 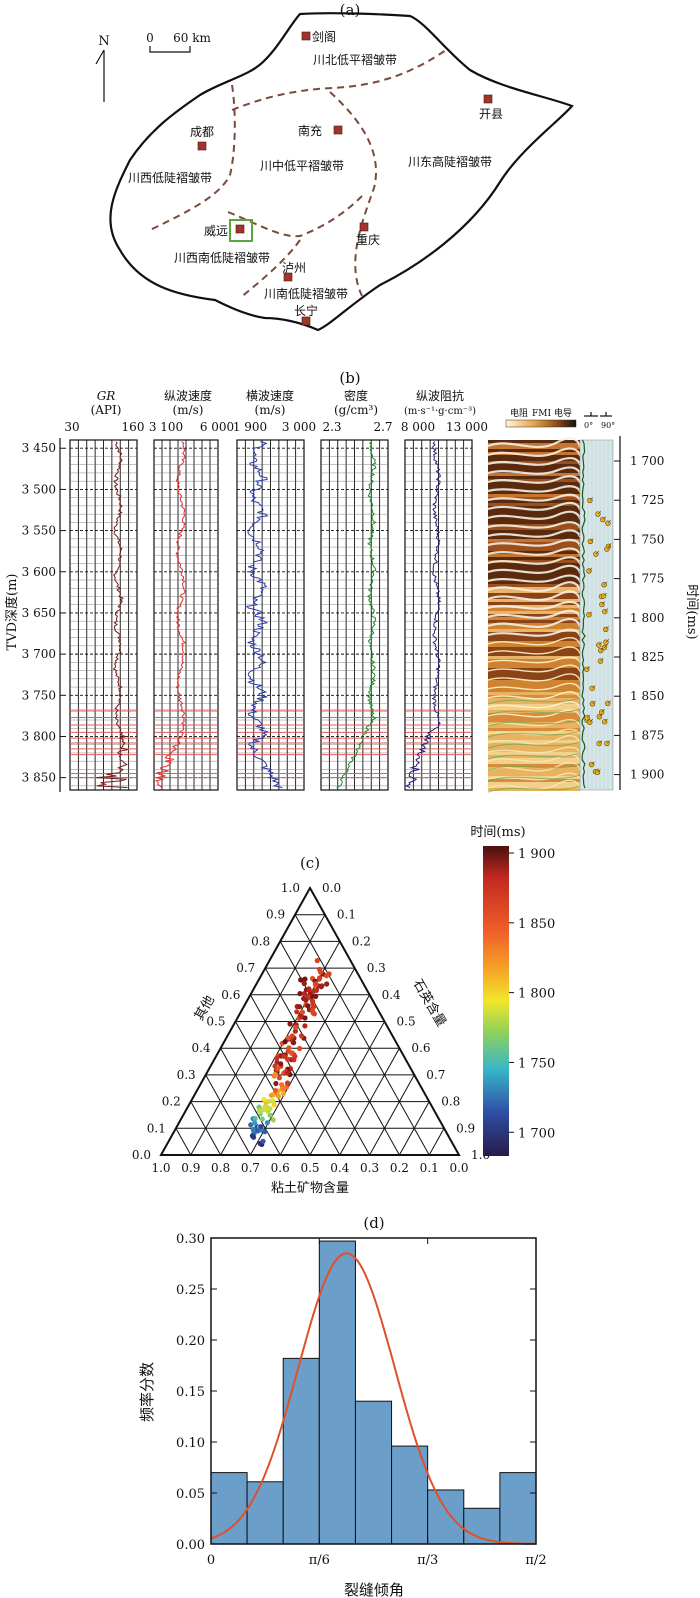 What do you see at coordinates (12, 612) in the screenshot?
I see `depth-axis-label: TVD深度(m)` at bounding box center [12, 612].